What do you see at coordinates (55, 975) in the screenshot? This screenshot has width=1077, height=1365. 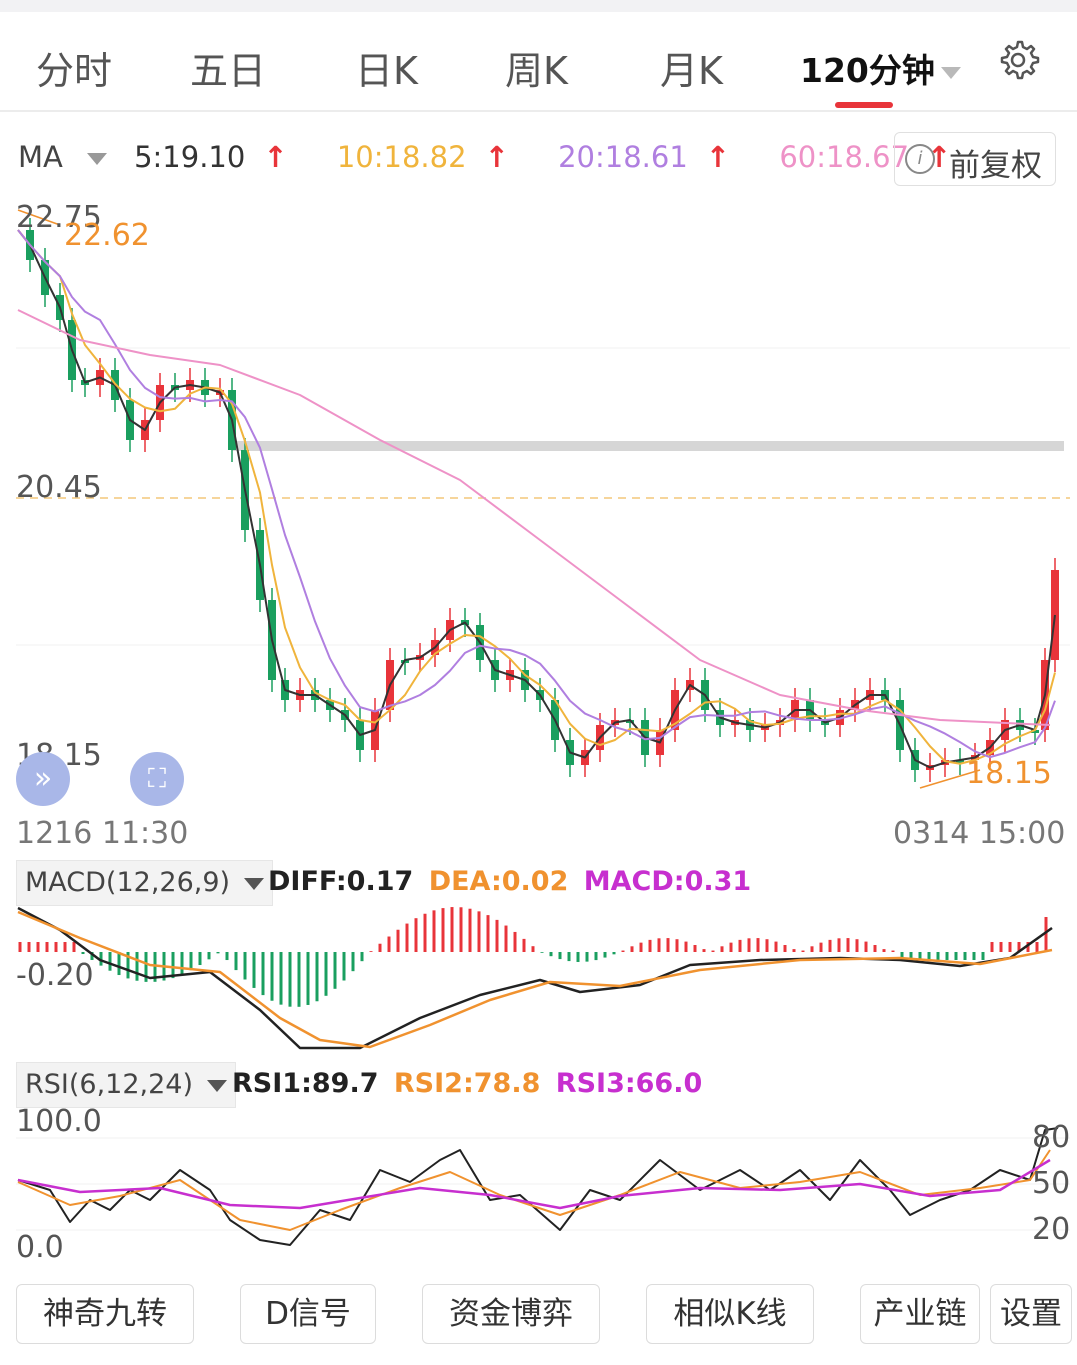 I see `macd-axis-label: -0.20` at bounding box center [55, 975].